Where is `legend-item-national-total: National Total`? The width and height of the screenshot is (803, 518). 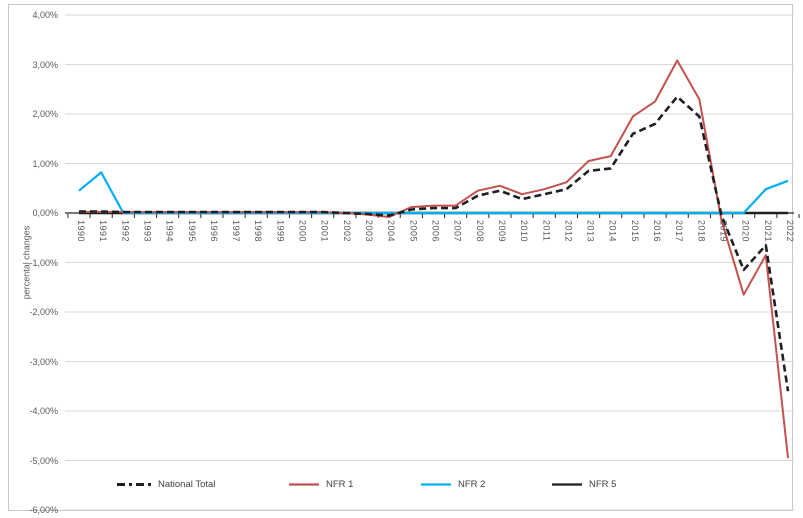 legend-item-national-total: National Total is located at coordinates (166, 484).